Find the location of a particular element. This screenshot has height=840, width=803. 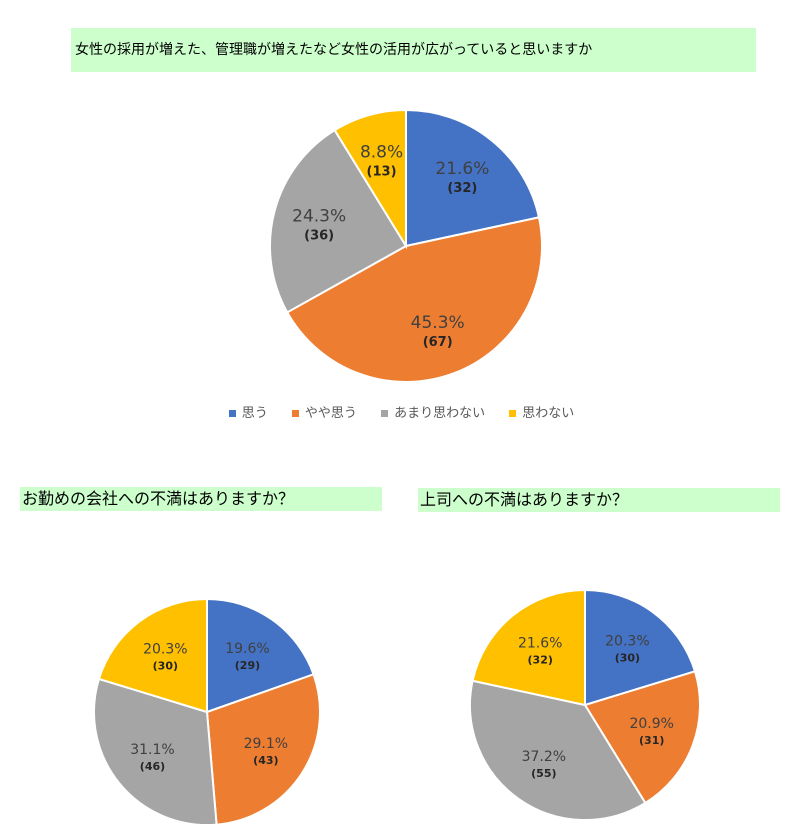

pie-percent-label-boss-omou: 20.3% is located at coordinates (627, 642).